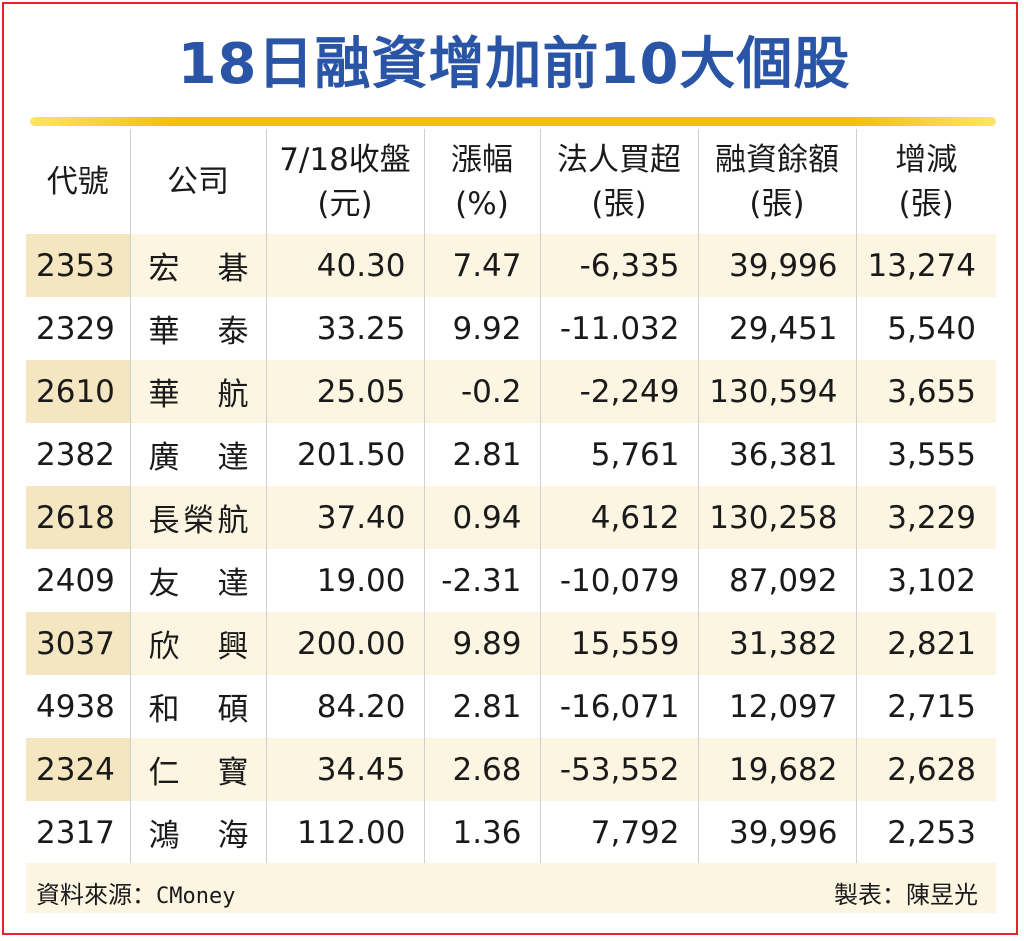  What do you see at coordinates (344, 769) in the screenshot?
I see `cell-close: 34.45` at bounding box center [344, 769].